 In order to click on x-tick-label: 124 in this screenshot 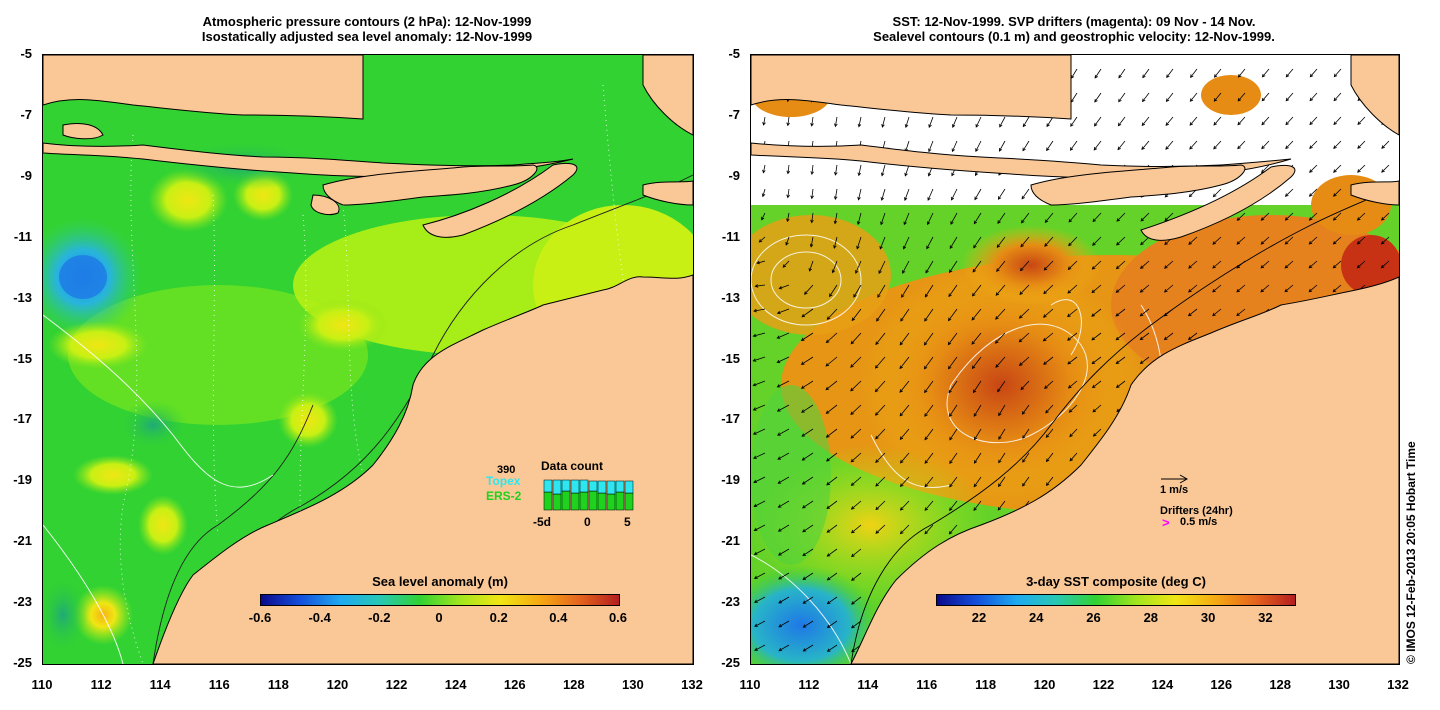, I will do `click(1162, 684)`.